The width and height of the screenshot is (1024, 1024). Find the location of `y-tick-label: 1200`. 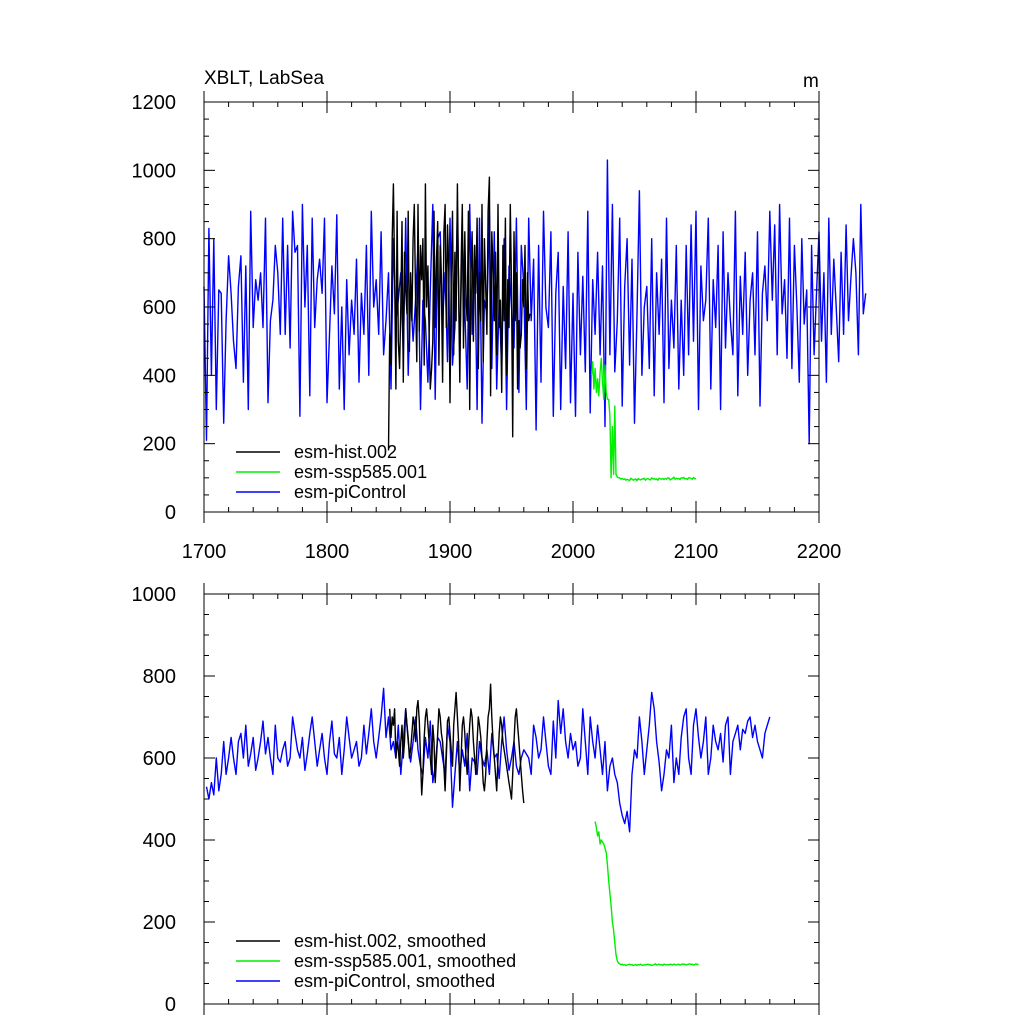

y-tick-label: 1200 is located at coordinates (154, 103).